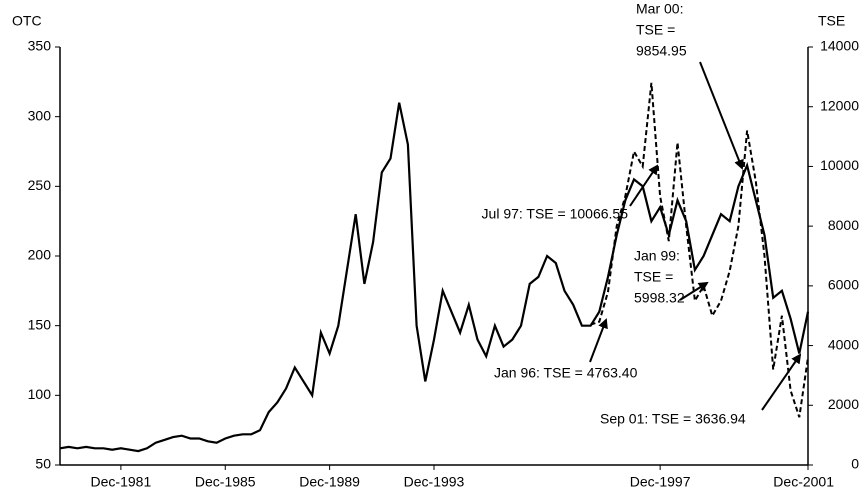 The image size is (864, 495). Describe the element at coordinates (839, 46) in the screenshot. I see `y2-tick-label: 14000` at that location.